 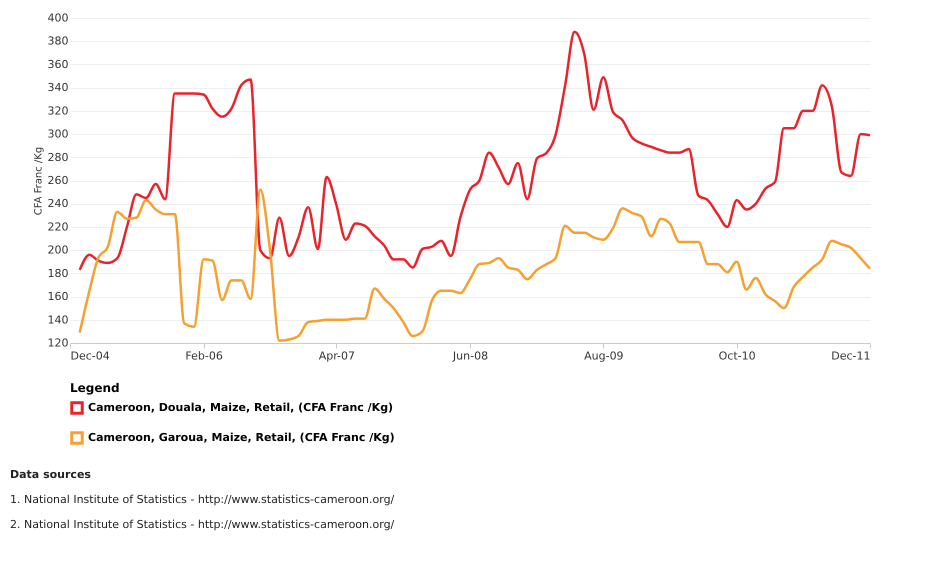 I want to click on y-tick-label: 300, so click(x=58, y=134).